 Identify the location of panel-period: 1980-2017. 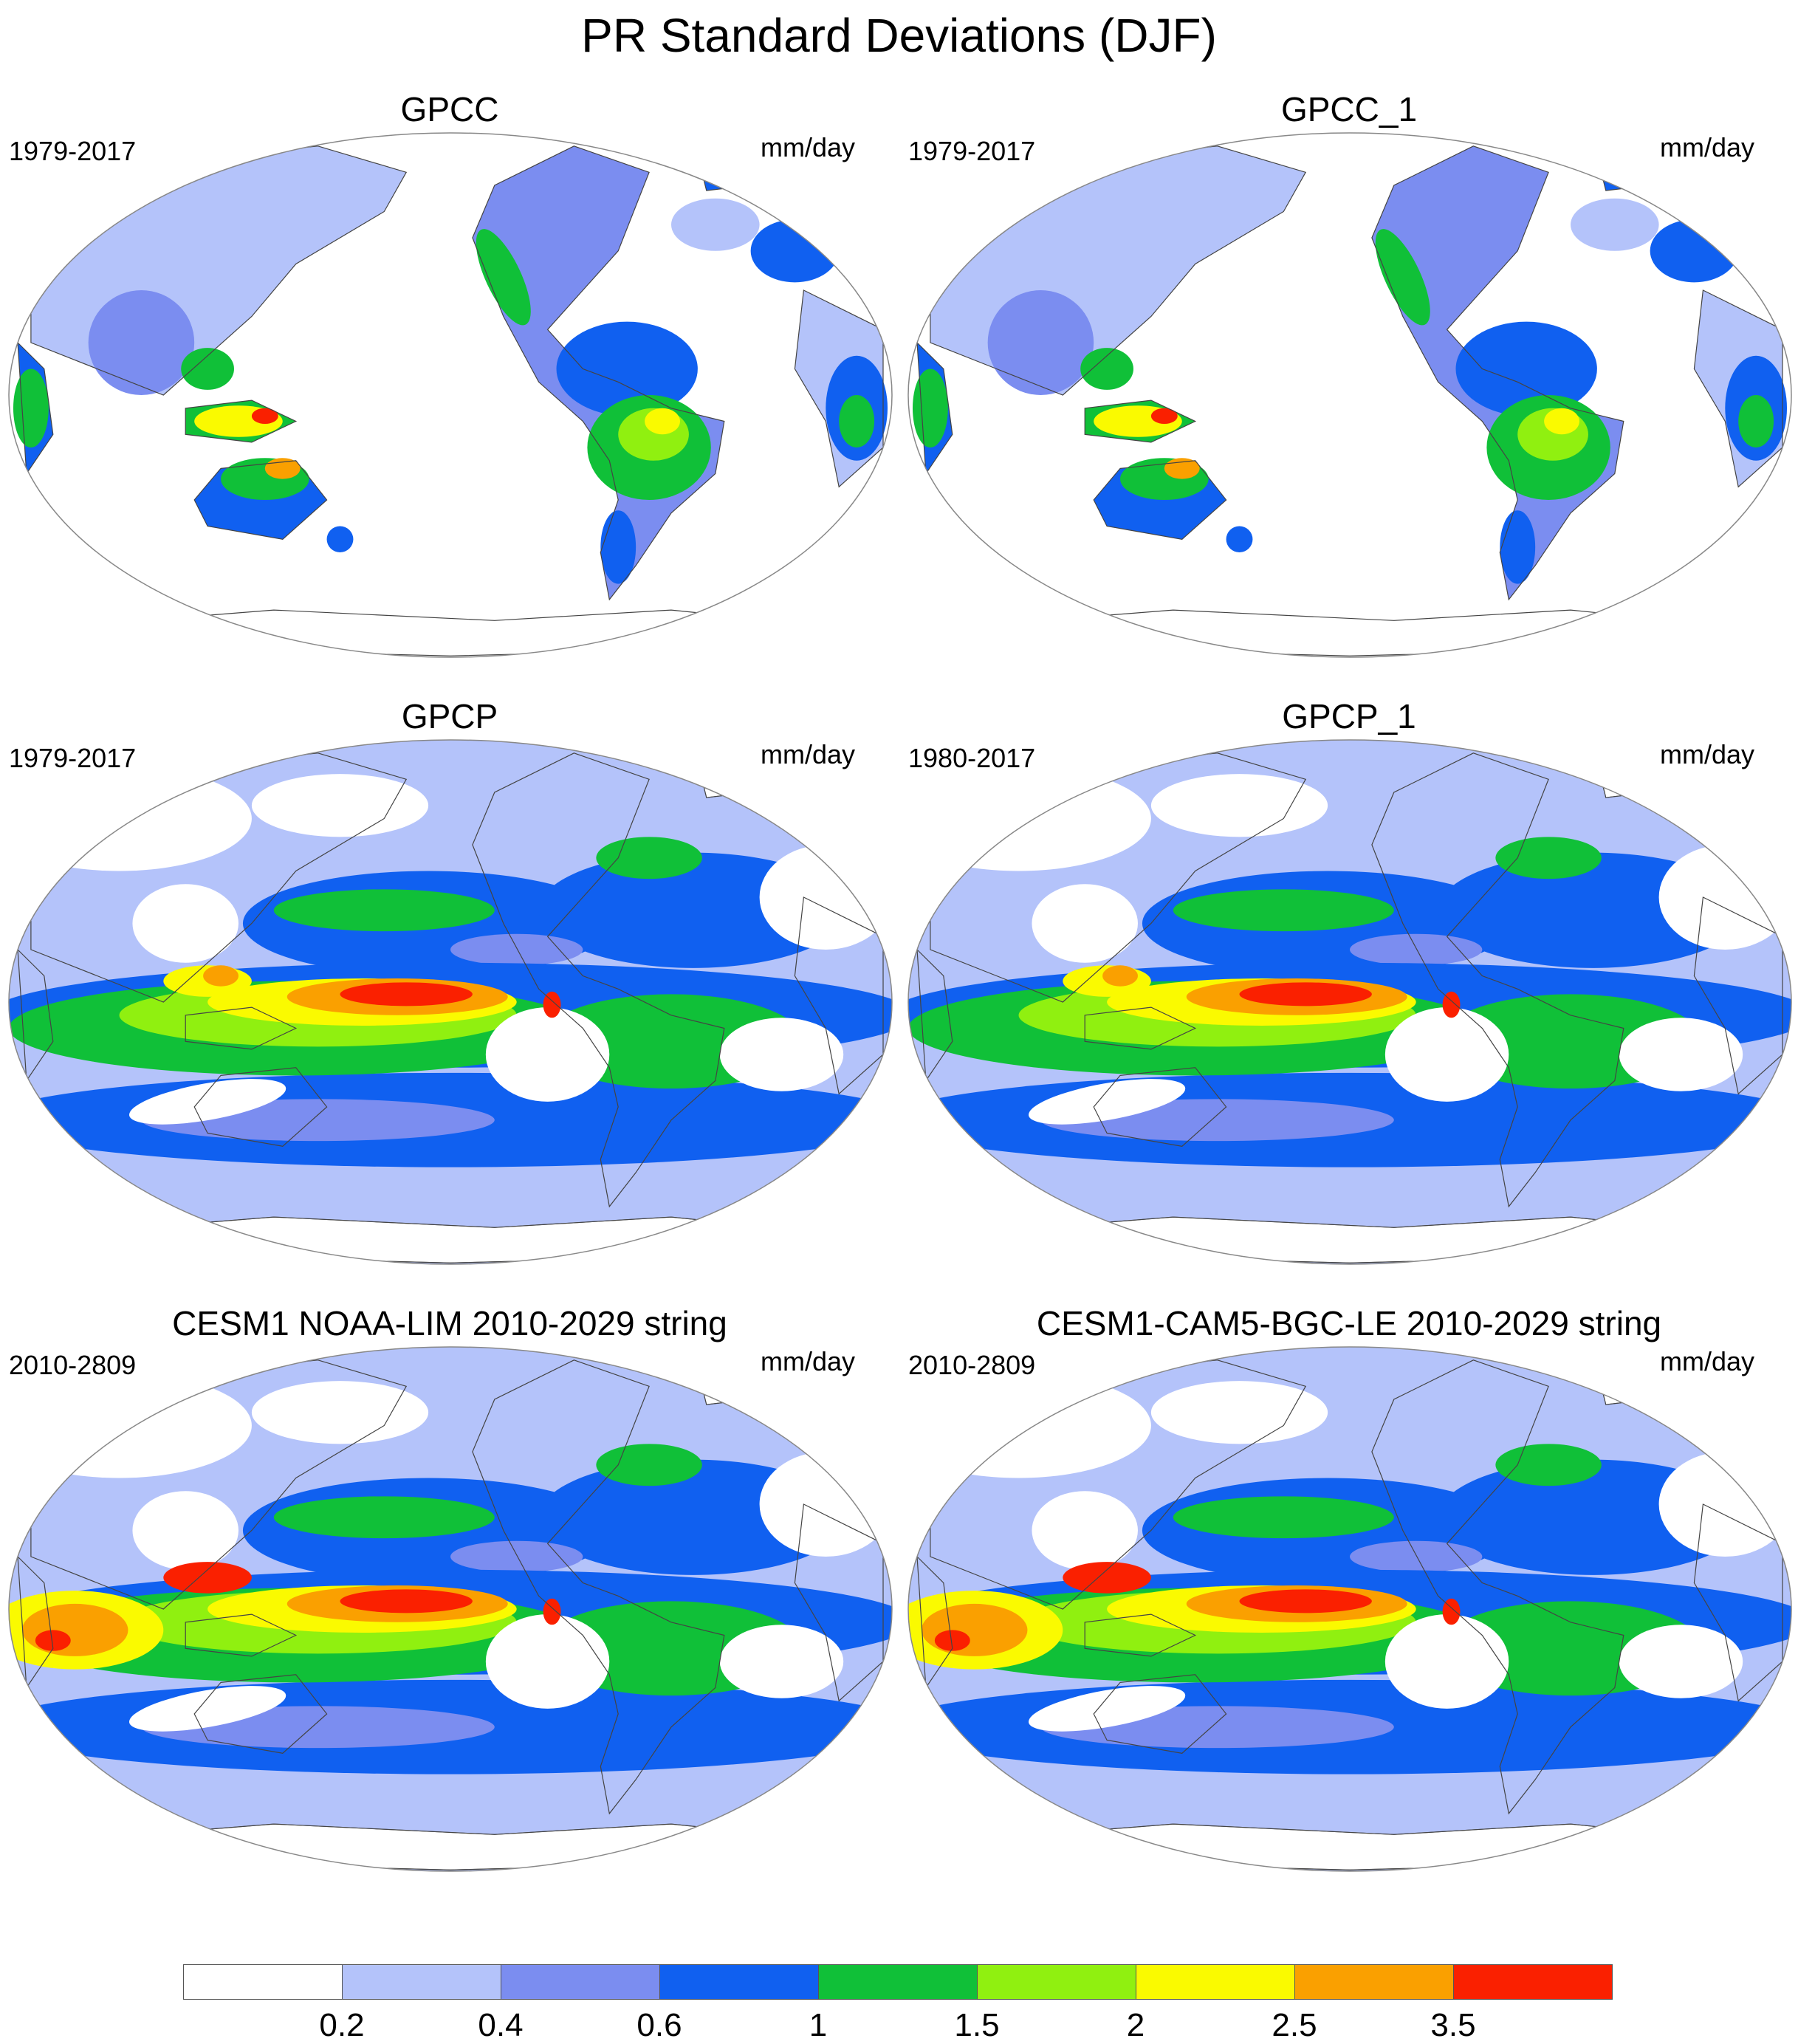
(972, 758).